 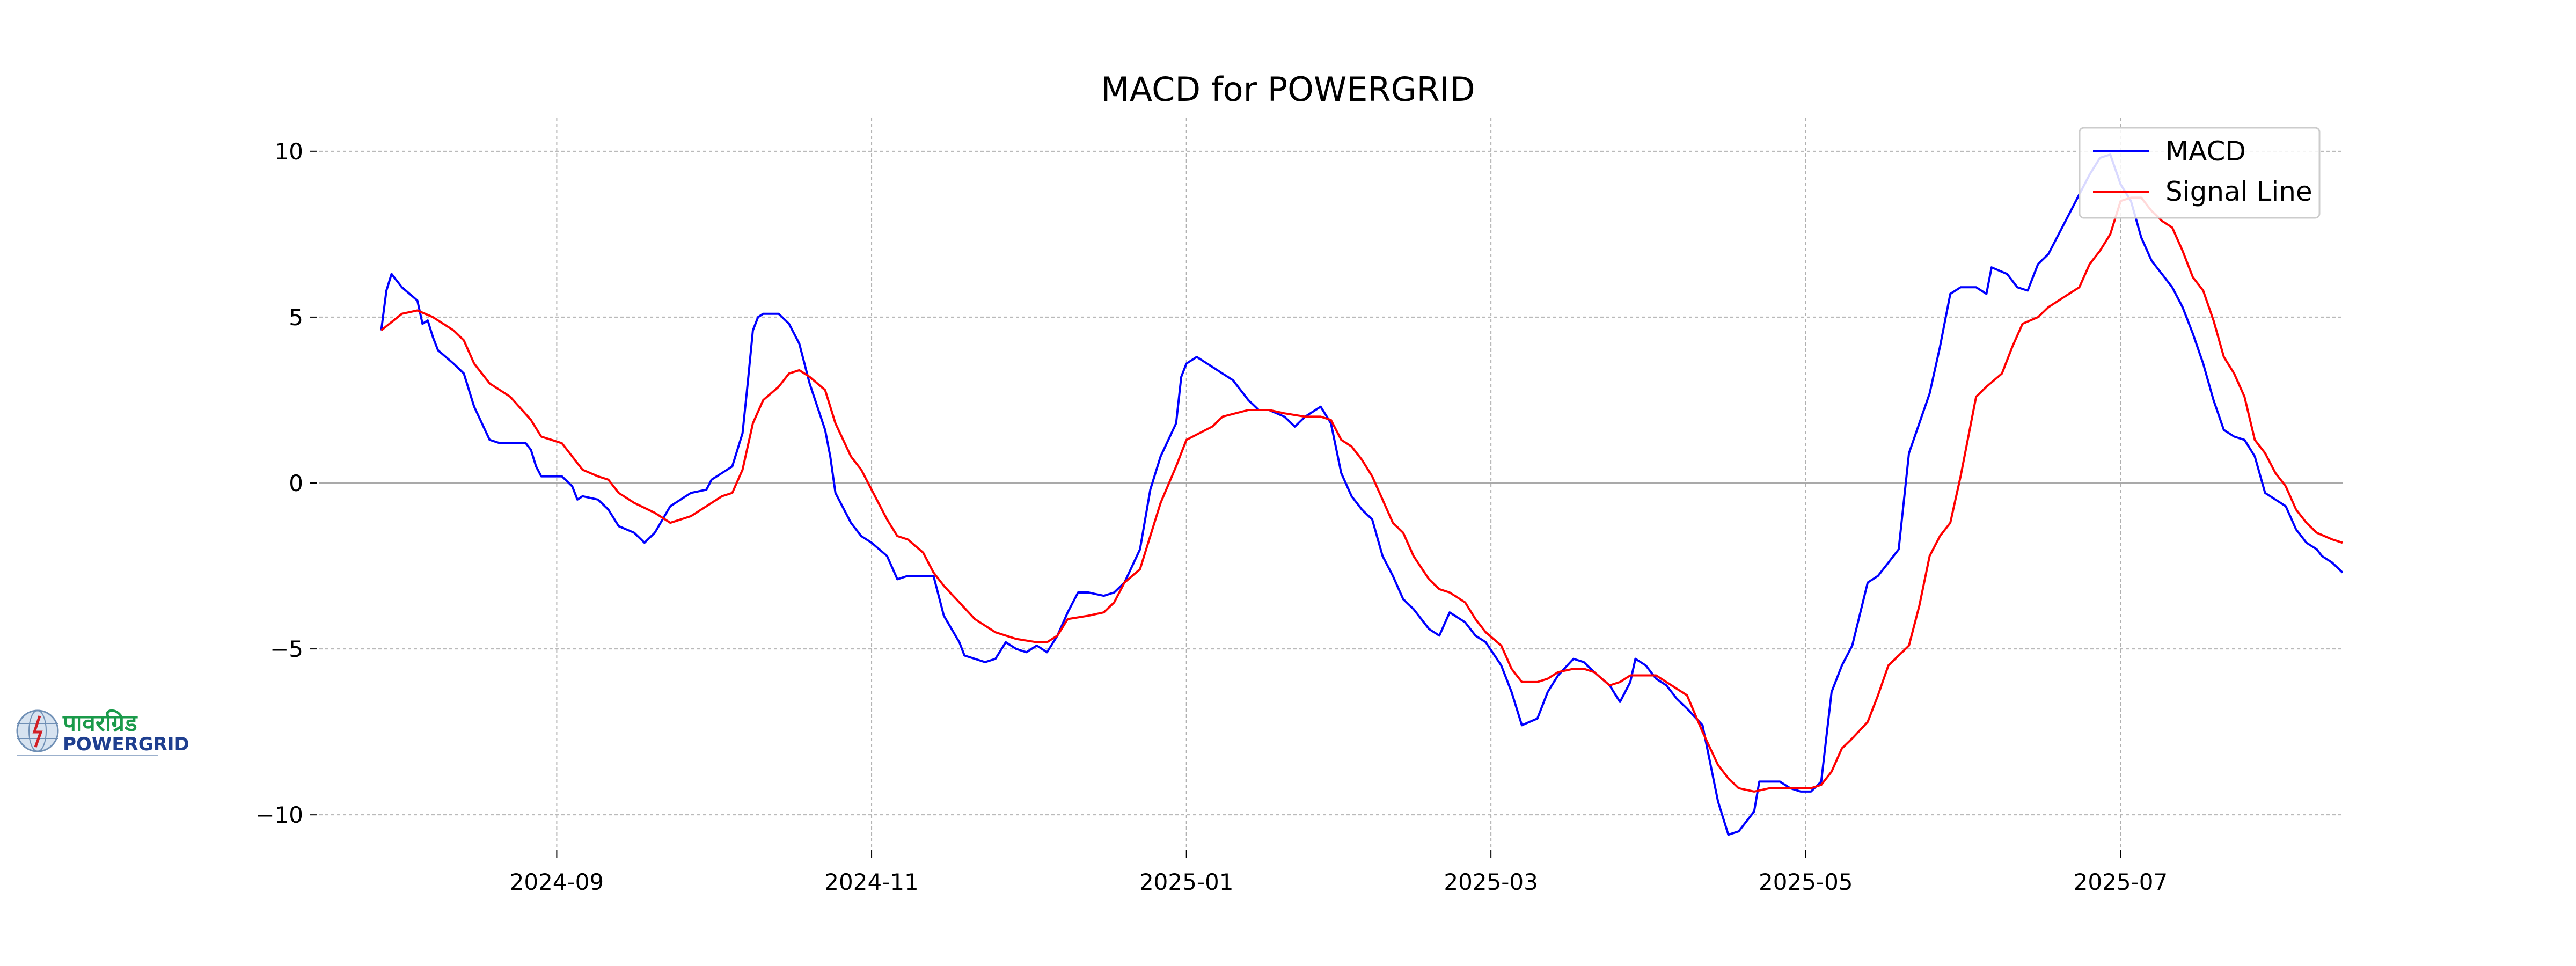 I want to click on y-tick-label: −5, so click(x=286, y=649).